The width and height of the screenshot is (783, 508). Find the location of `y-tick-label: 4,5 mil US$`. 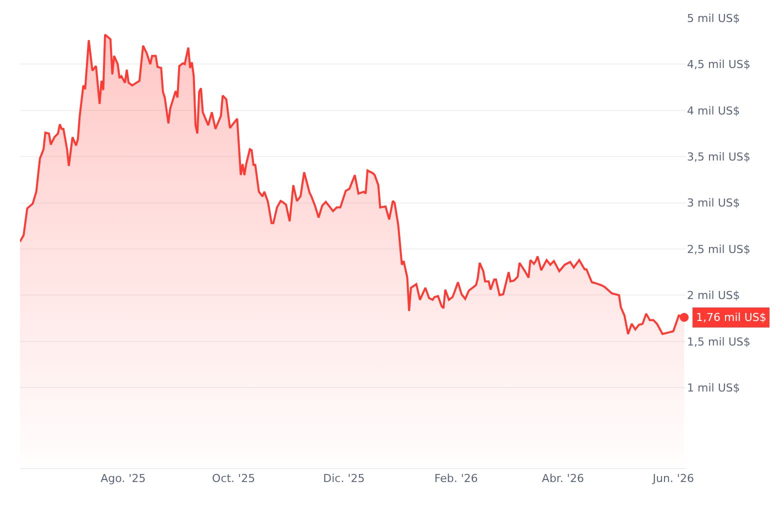

y-tick-label: 4,5 mil US$ is located at coordinates (718, 65).